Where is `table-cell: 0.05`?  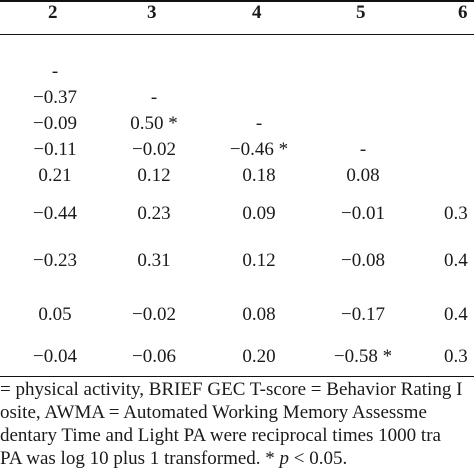
table-cell: 0.05 is located at coordinates (55, 314).